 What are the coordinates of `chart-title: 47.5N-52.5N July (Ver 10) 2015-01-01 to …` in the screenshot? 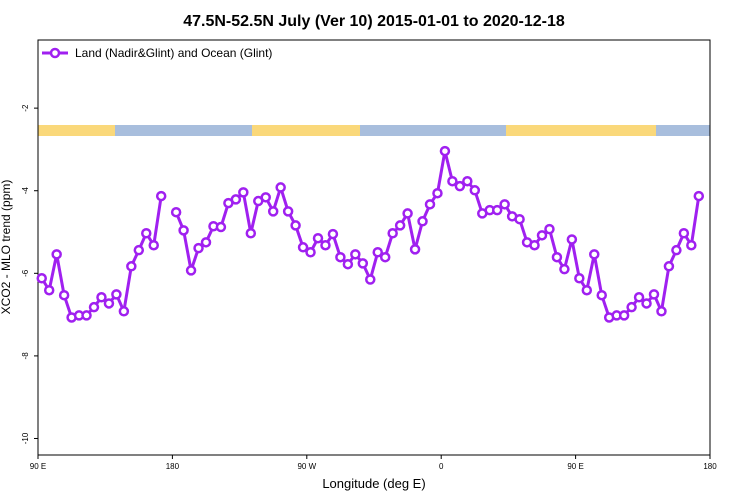 It's located at (374, 21).